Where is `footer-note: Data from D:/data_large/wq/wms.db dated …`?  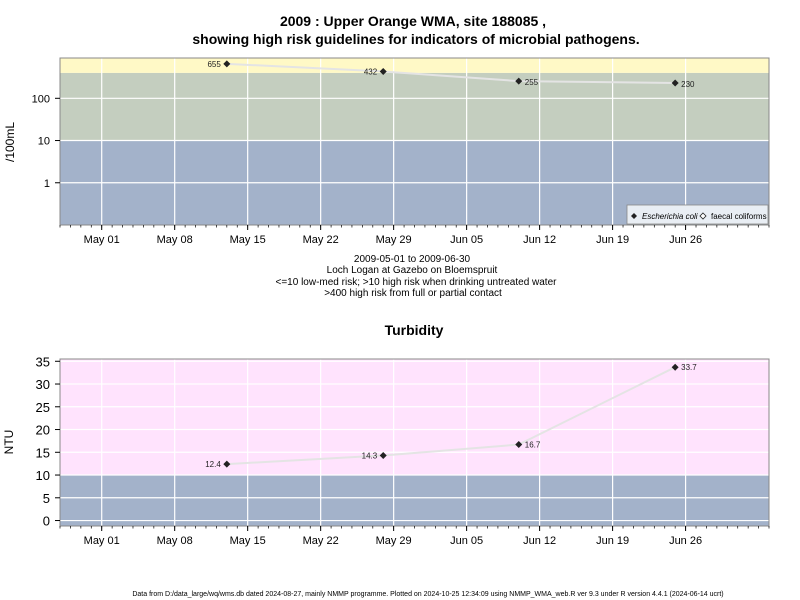 footer-note: Data from D:/data_large/wq/wms.db dated … is located at coordinates (427, 594).